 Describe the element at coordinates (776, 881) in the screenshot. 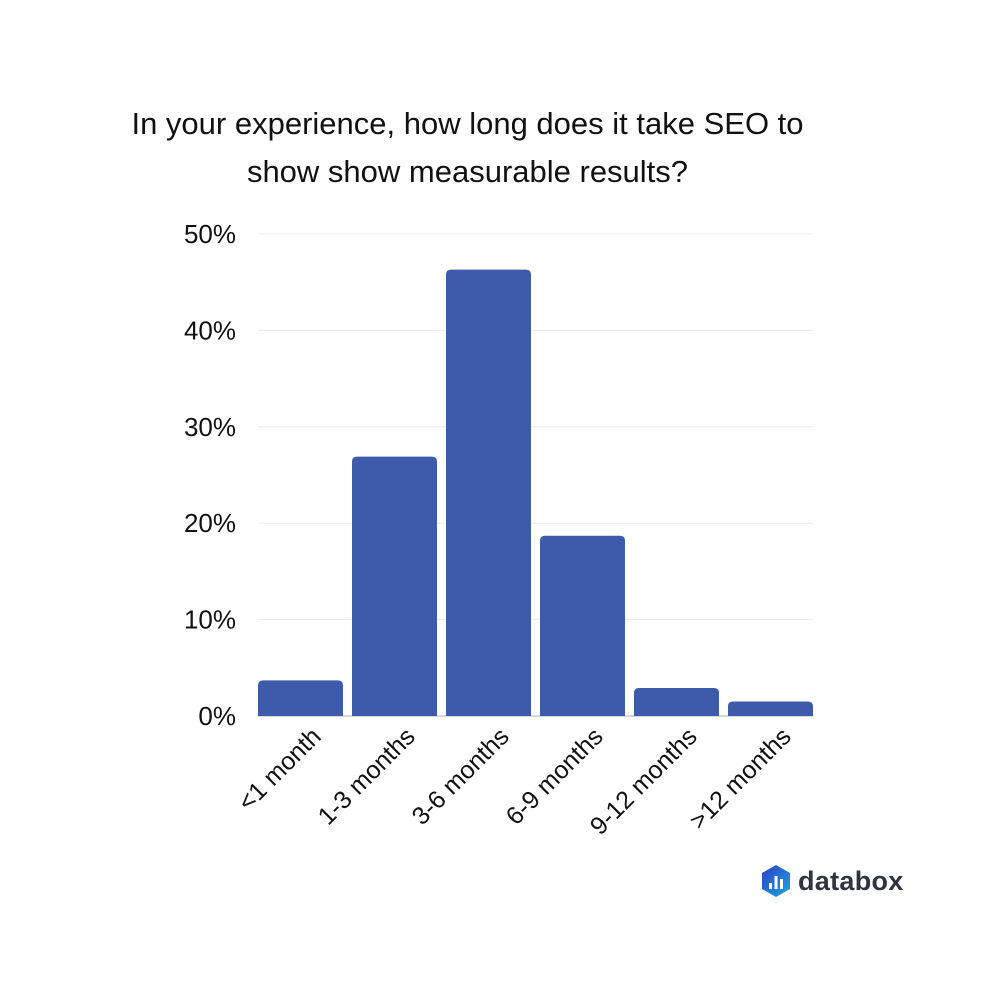

I see `databox-logo-icon` at that location.